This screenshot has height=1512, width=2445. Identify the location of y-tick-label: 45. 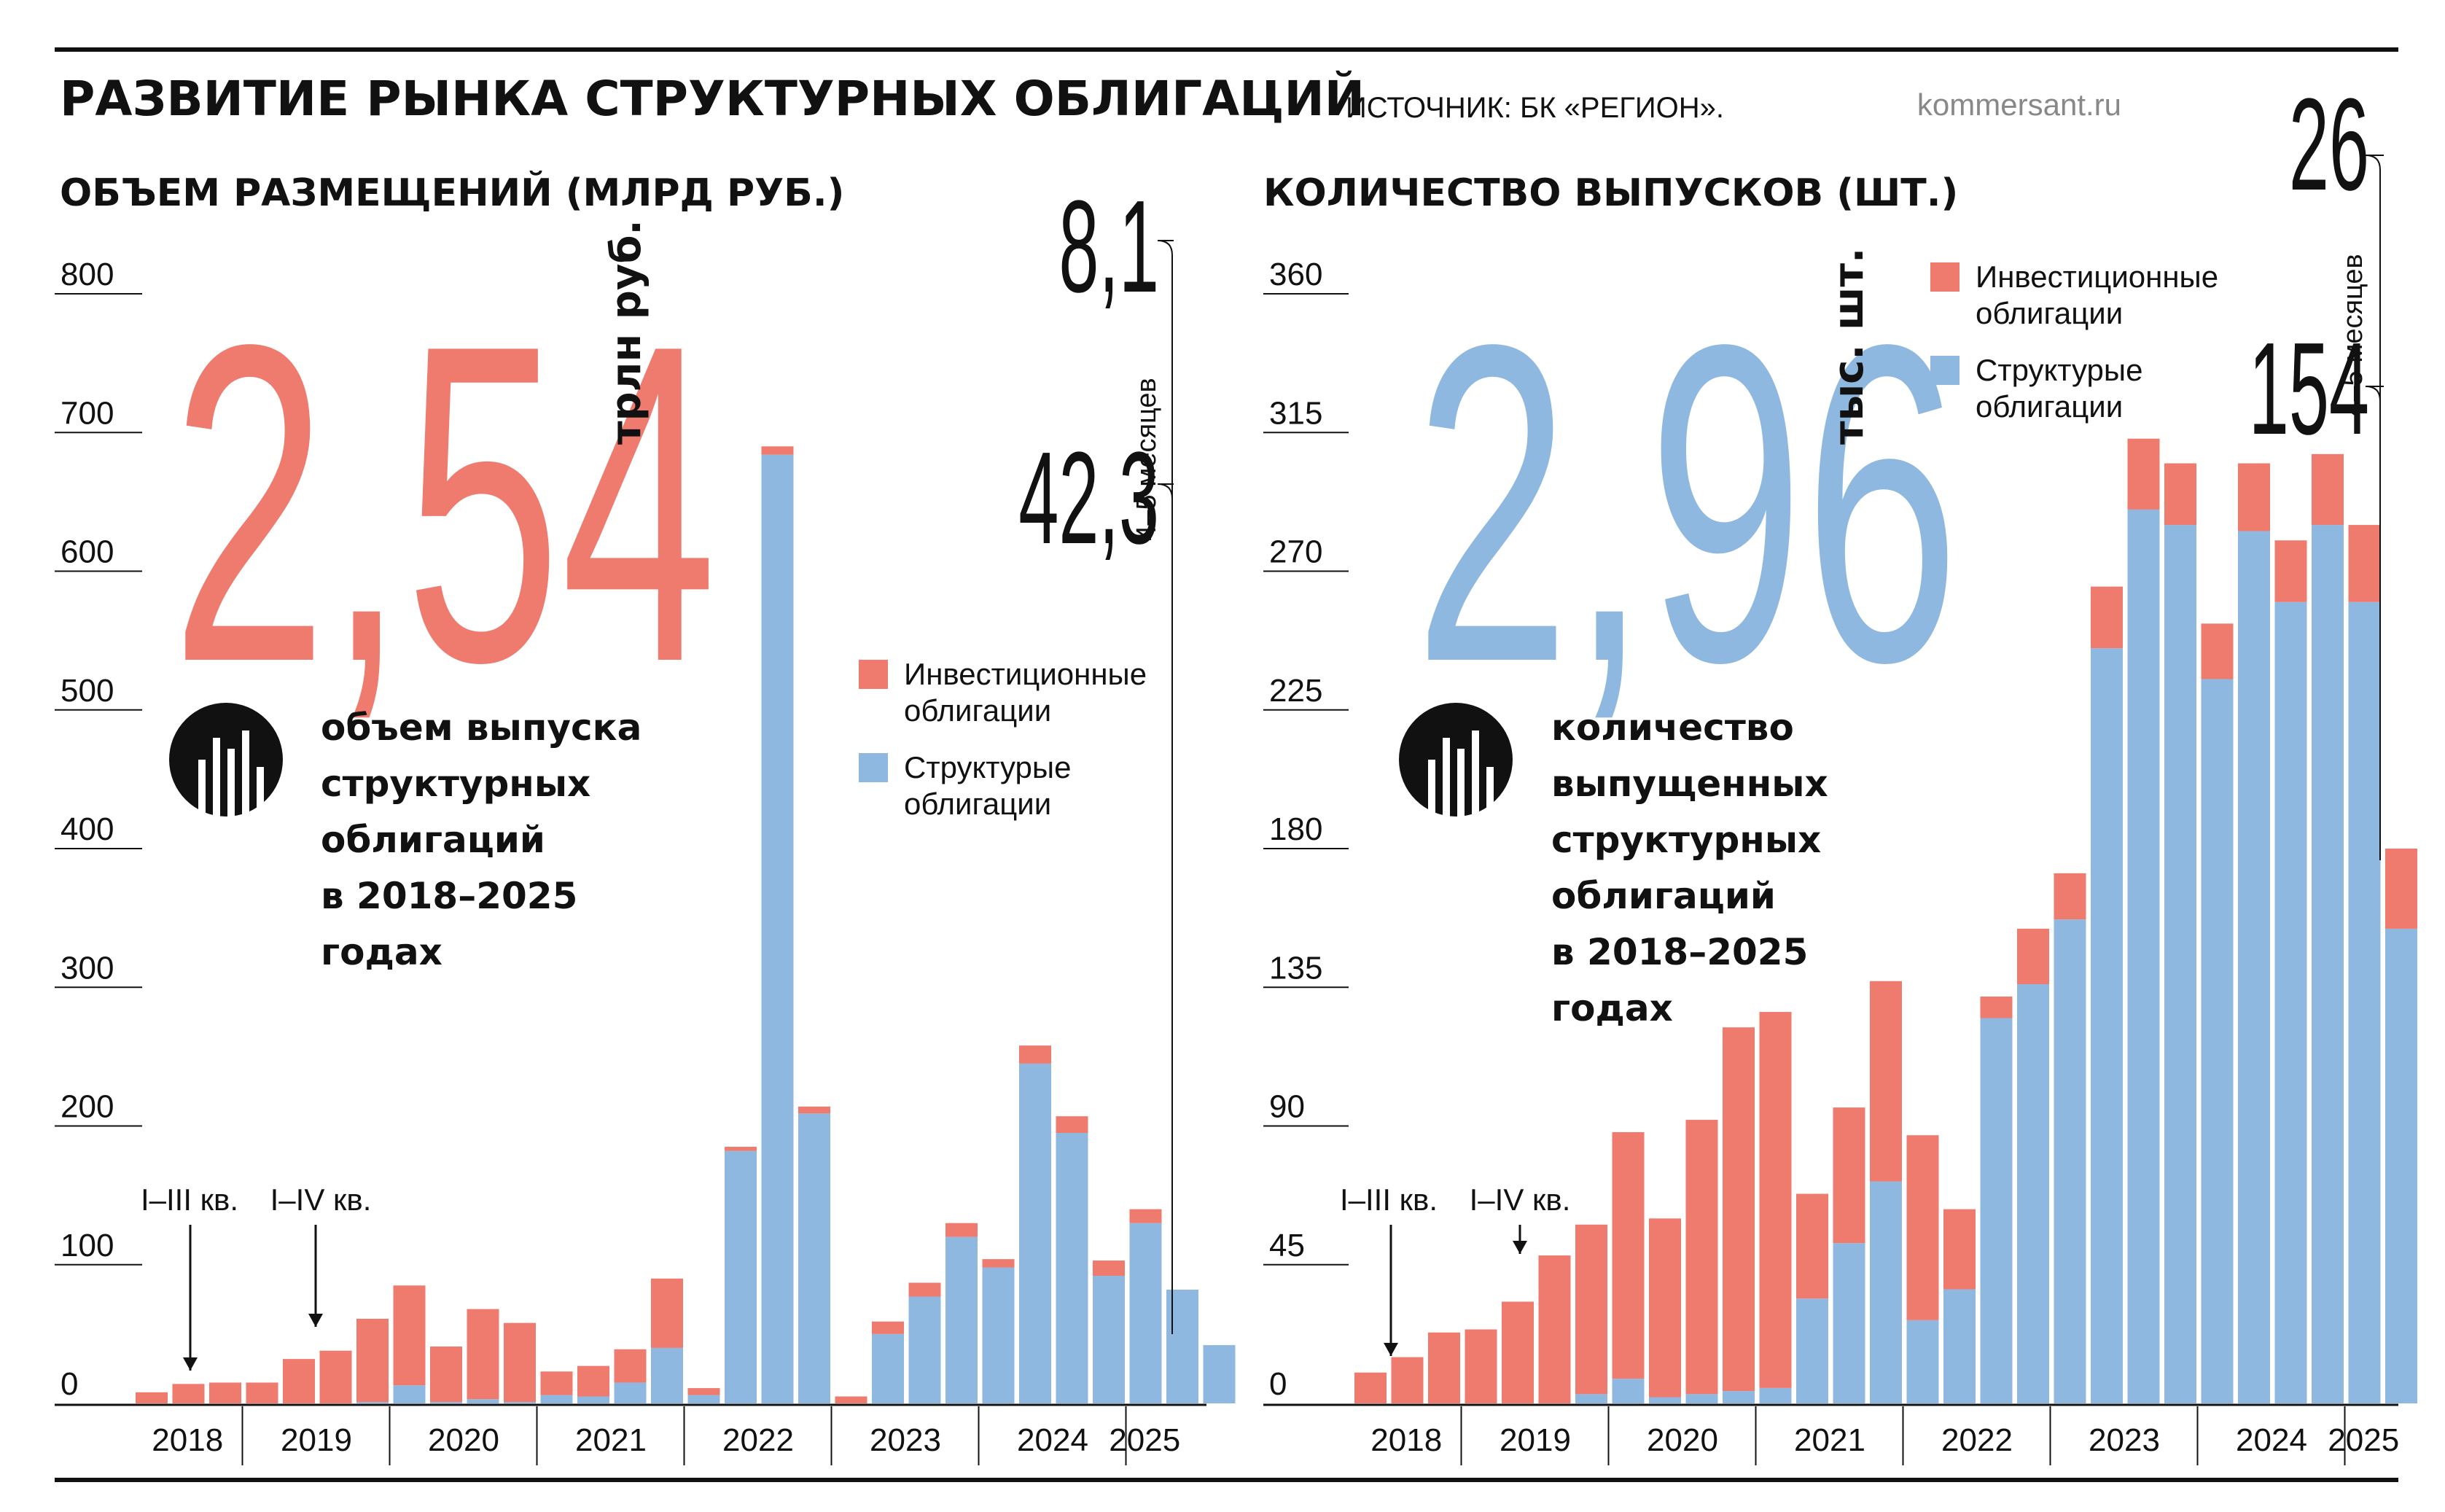
(1287, 1245).